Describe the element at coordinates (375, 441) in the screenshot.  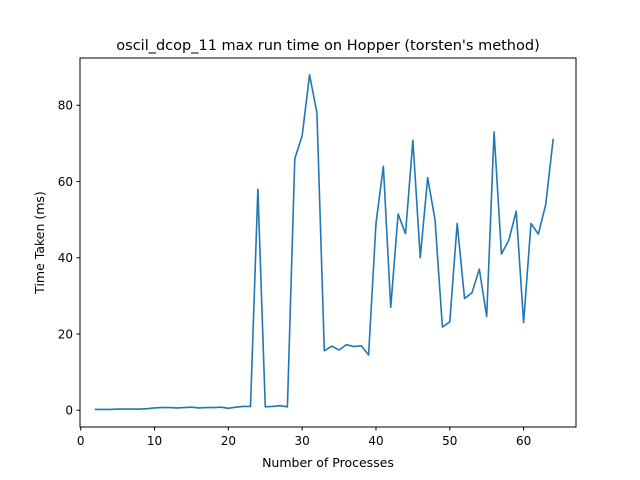
I see `x-tick-label: 40` at that location.